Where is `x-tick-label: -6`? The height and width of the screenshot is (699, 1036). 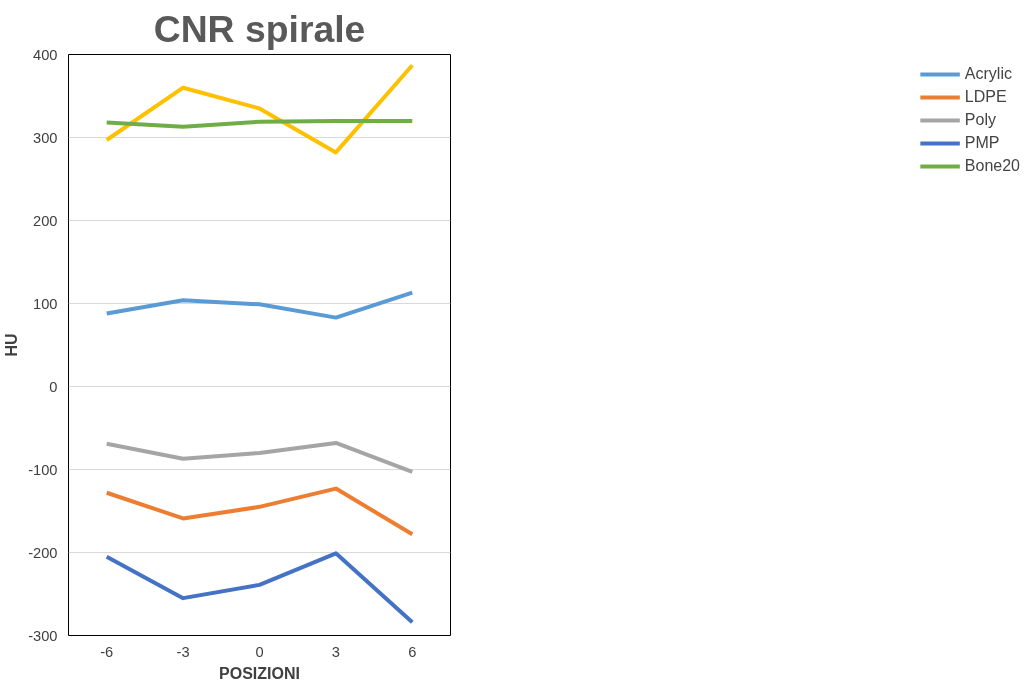
x-tick-label: -6 is located at coordinates (107, 651).